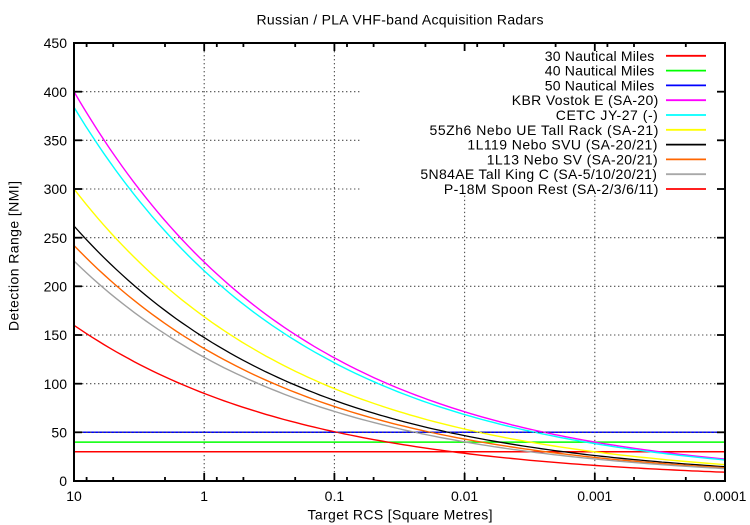 The image size is (750, 525). Describe the element at coordinates (600, 85) in the screenshot. I see `svg-text: 50 Nautical Miles` at that location.